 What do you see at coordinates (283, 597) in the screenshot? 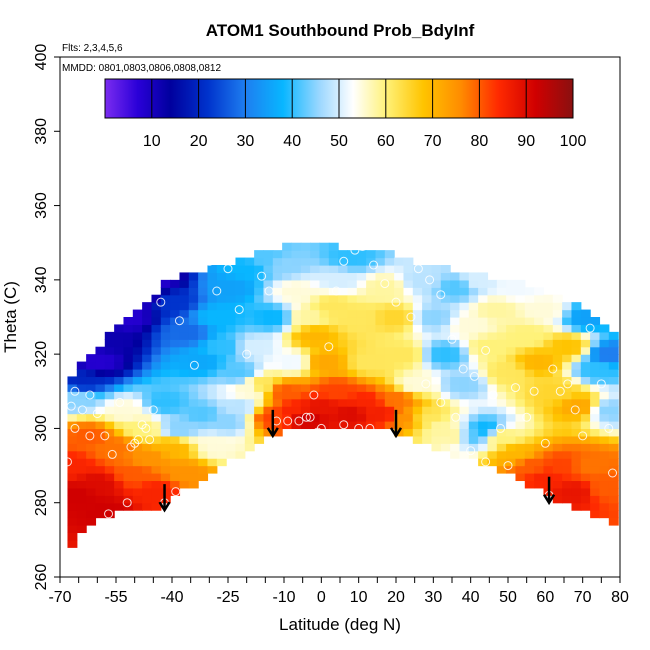
I see `x-tick-label: -10` at bounding box center [283, 597].